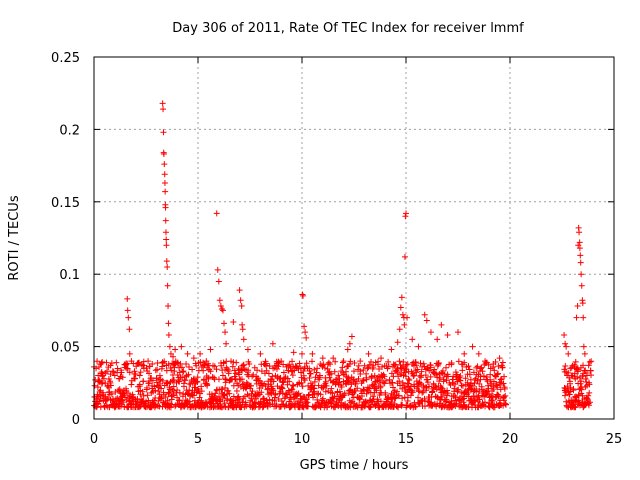  I want to click on y-axis-label: ROTI / TECUs, so click(14, 237).